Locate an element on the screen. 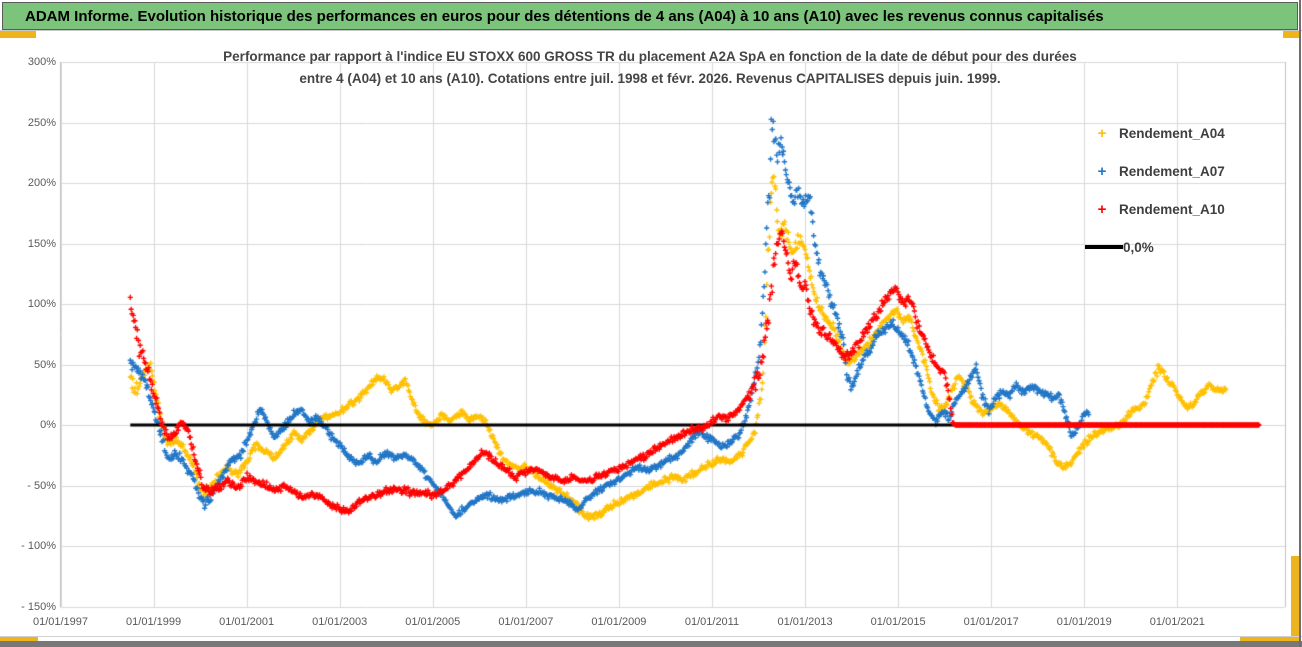  legend-label: Rendement_A04 is located at coordinates (1172, 133).